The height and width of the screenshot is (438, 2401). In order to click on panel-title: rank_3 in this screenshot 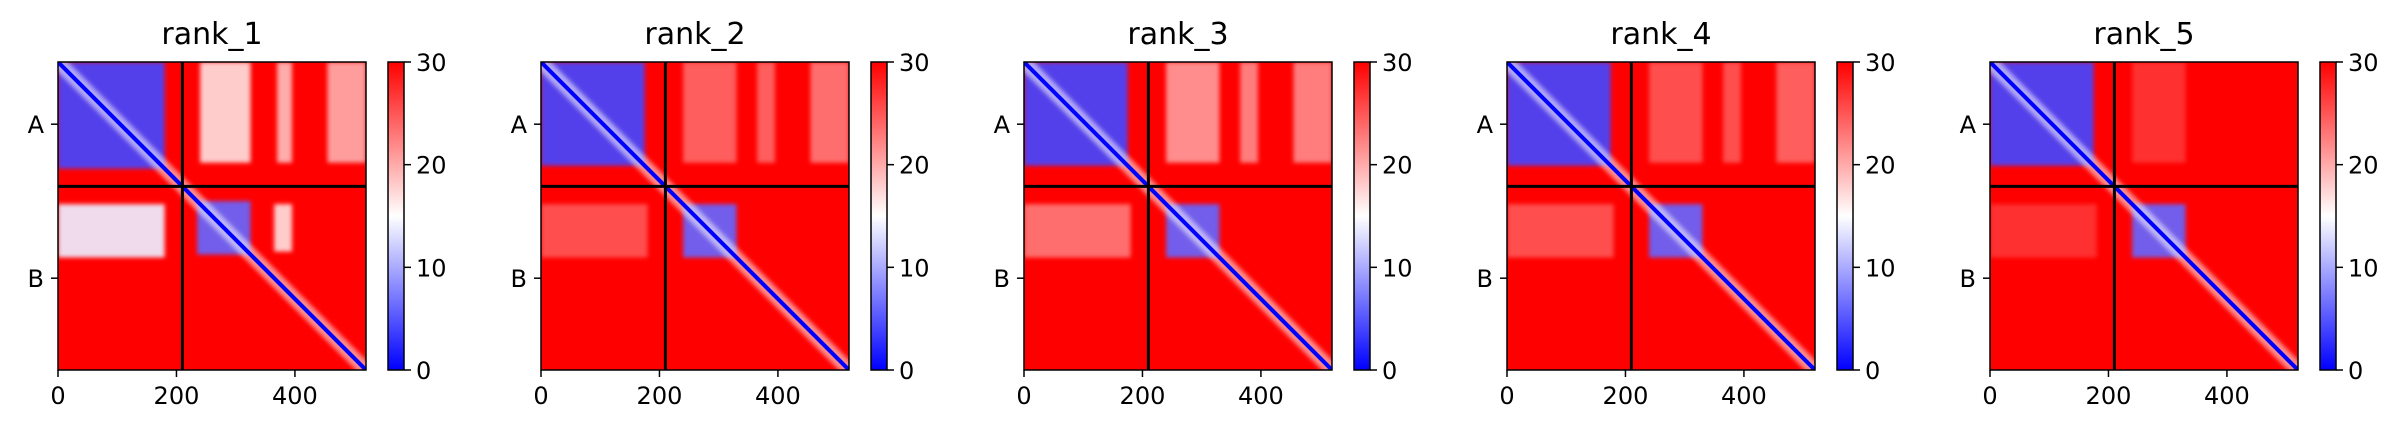, I will do `click(1177, 34)`.